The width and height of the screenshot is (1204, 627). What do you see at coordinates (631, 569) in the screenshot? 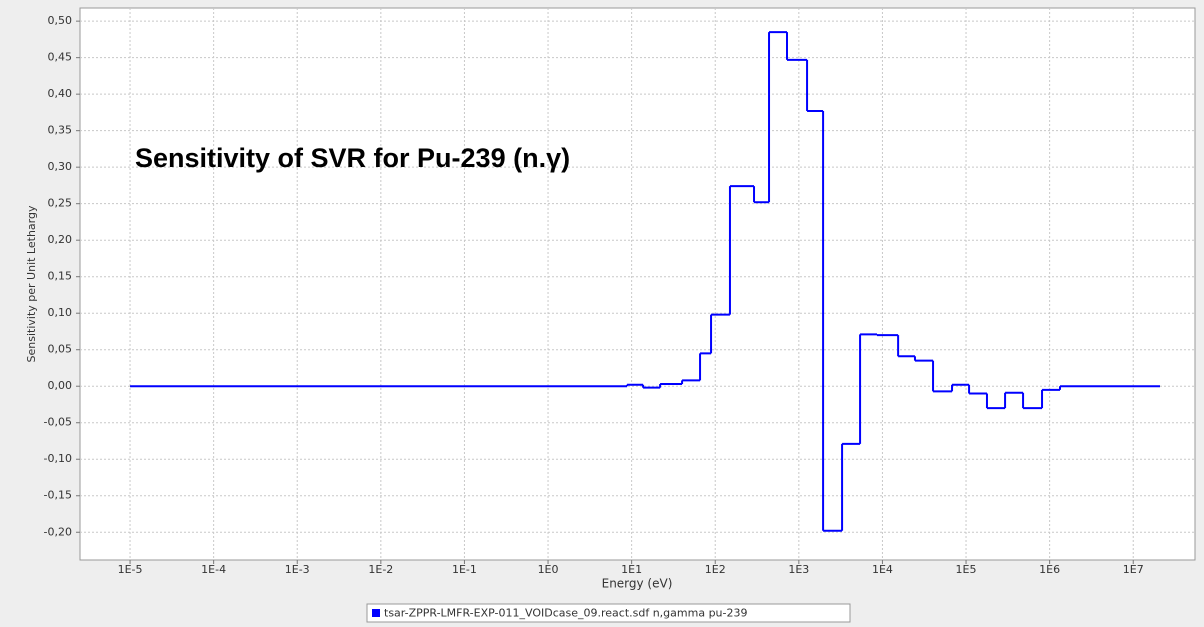
I see `x-tick-label: 1E1` at bounding box center [631, 569].